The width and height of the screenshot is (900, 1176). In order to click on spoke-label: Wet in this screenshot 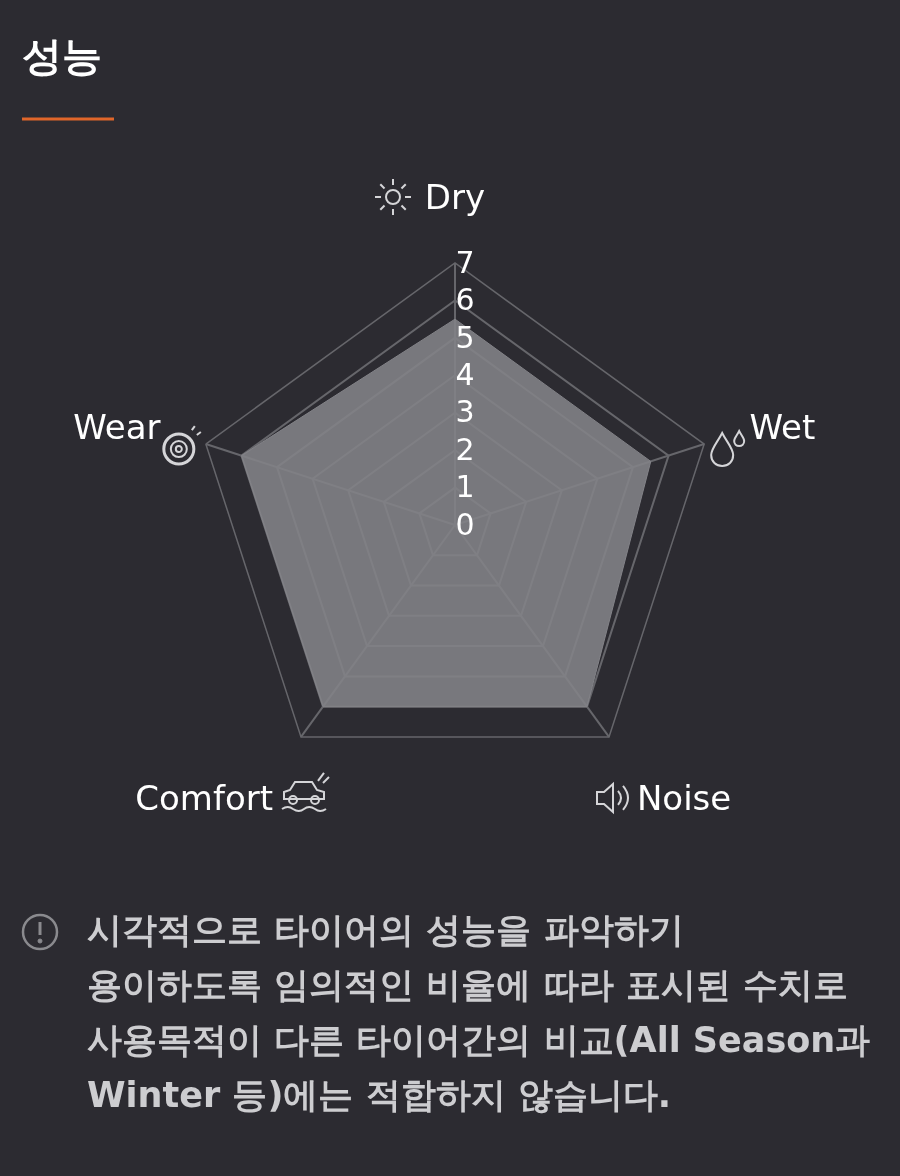, I will do `click(782, 426)`.